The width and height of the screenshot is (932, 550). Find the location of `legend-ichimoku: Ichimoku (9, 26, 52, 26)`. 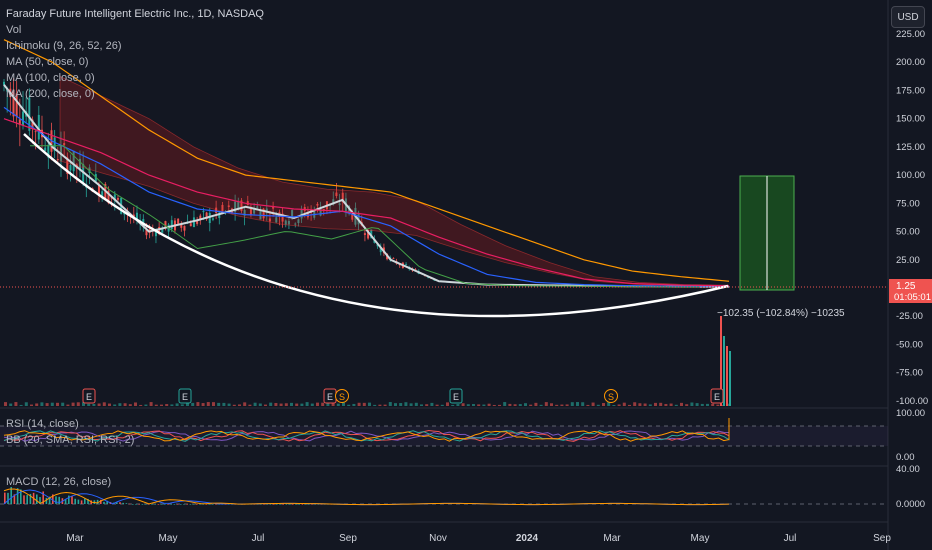

legend-ichimoku: Ichimoku (9, 26, 52, 26) is located at coordinates (64, 46).